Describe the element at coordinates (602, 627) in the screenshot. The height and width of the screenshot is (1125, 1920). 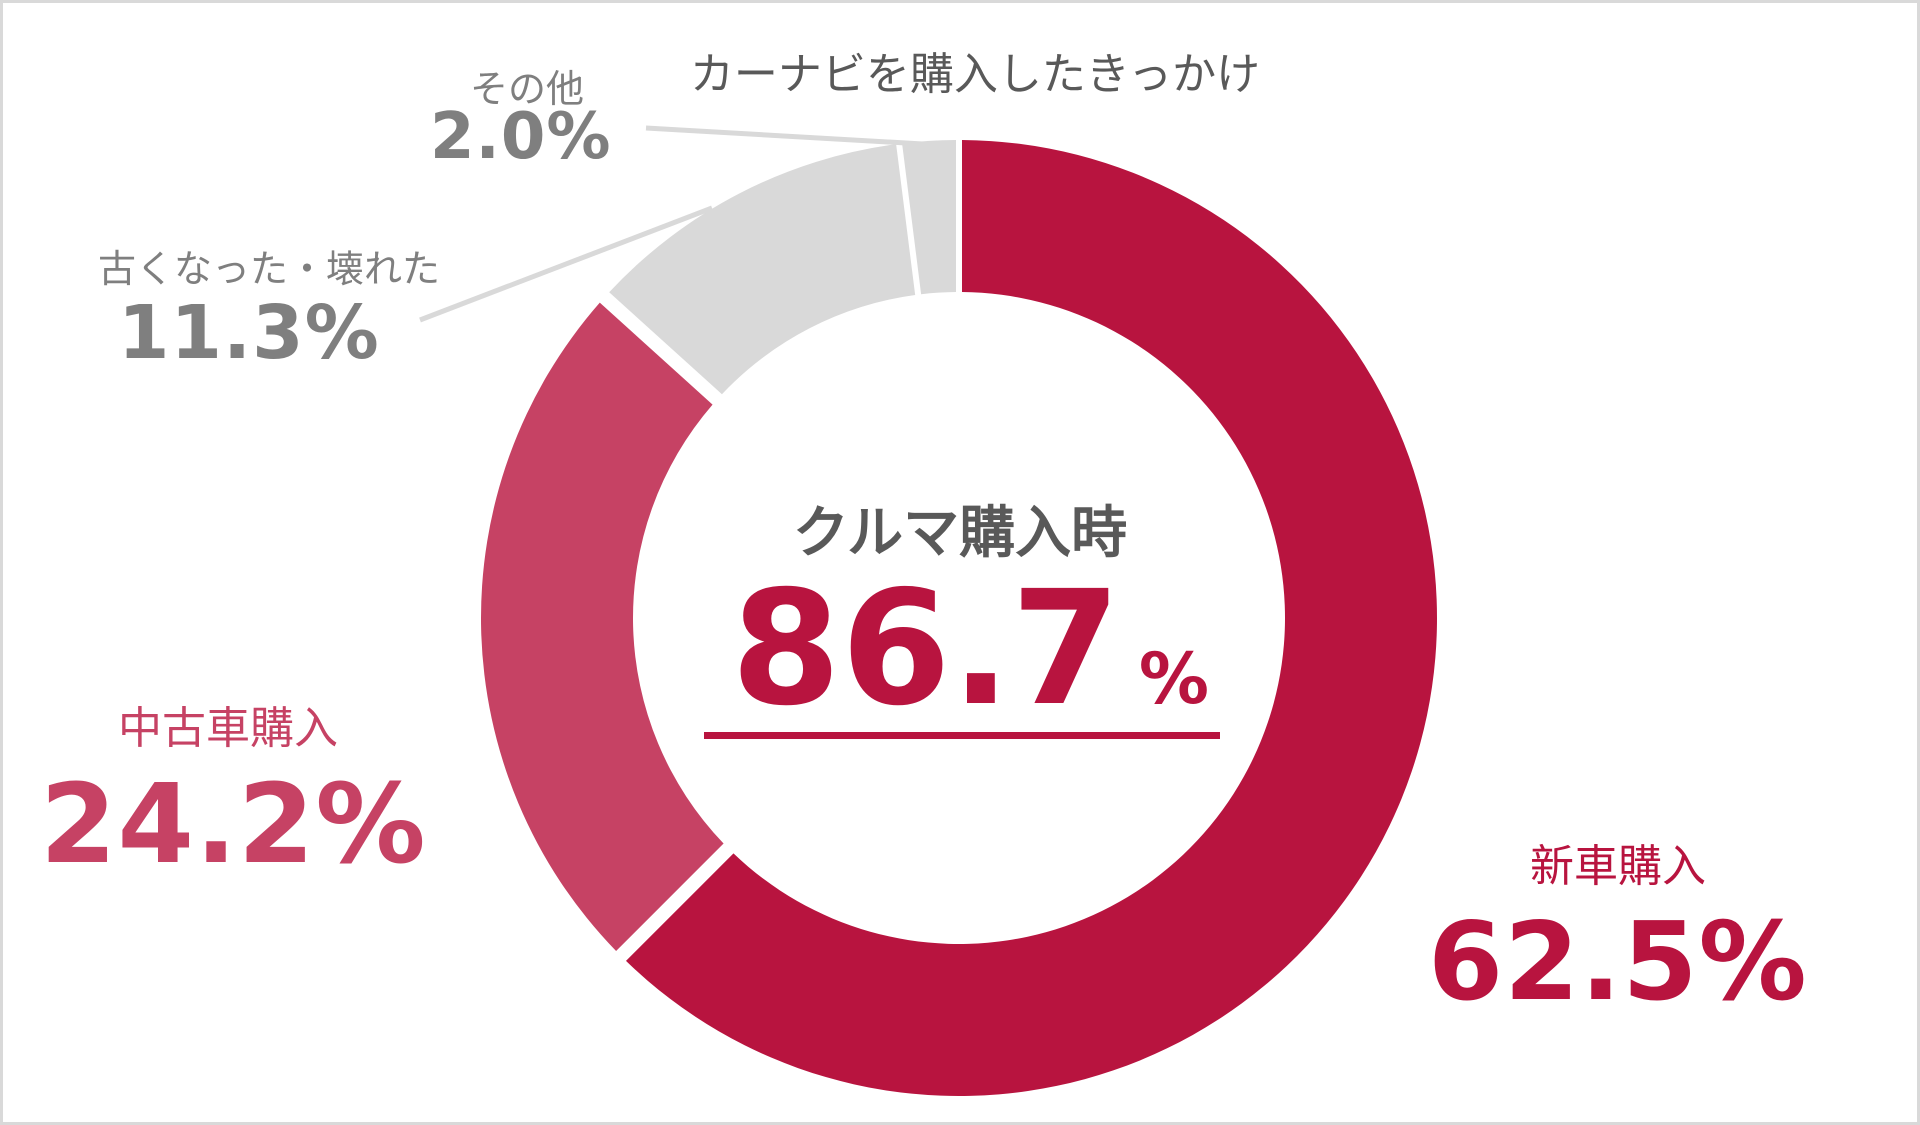
I see `segment-used-car` at that location.